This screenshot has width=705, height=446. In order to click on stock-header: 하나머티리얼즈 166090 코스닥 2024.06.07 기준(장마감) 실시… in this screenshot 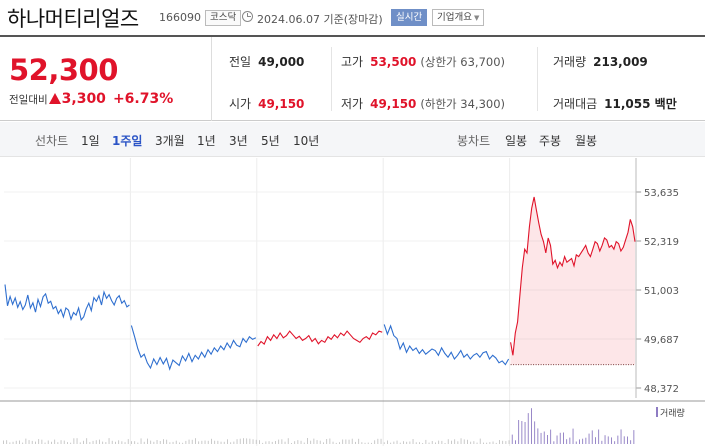, I will do `click(352, 16)`.